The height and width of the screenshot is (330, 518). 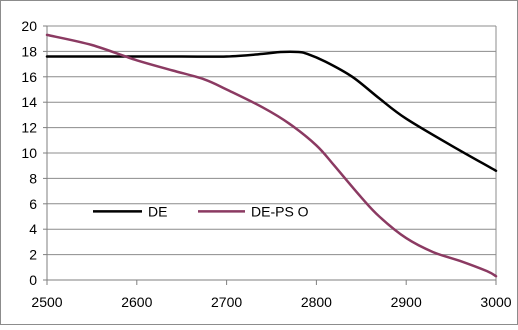 What do you see at coordinates (29, 77) in the screenshot?
I see `y-tick-label: 16` at bounding box center [29, 77].